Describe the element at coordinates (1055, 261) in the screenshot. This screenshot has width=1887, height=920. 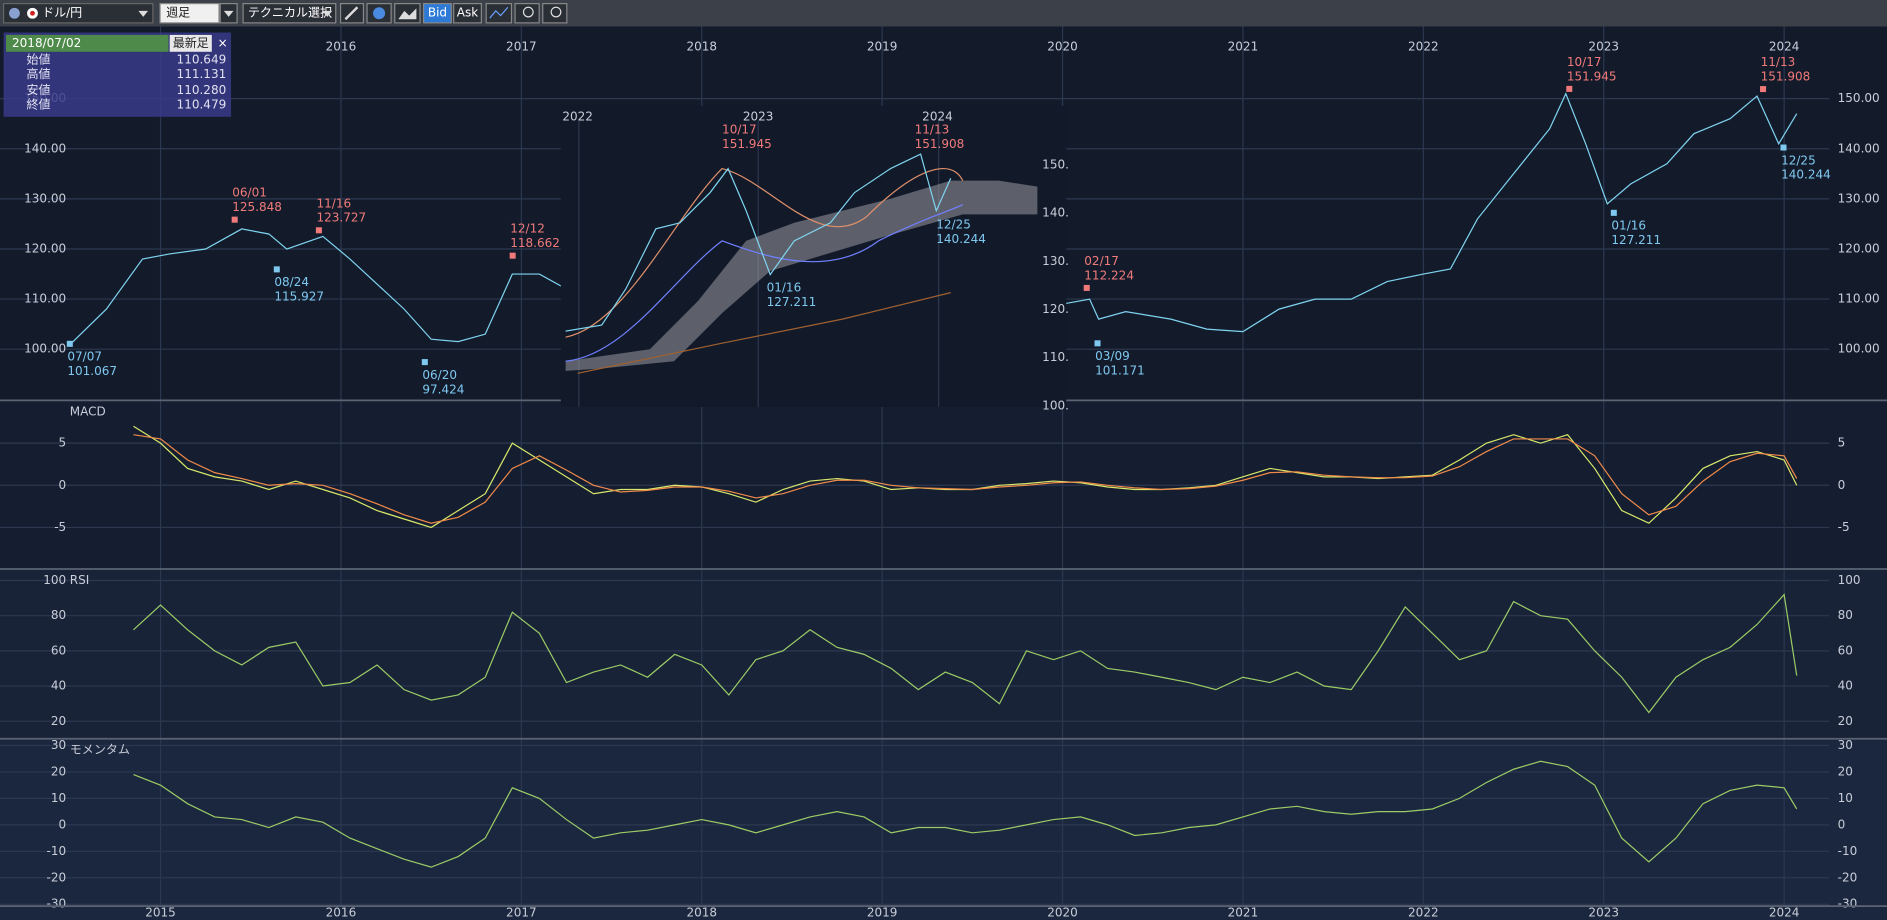
I see `inset-y-tick: 130.` at that location.